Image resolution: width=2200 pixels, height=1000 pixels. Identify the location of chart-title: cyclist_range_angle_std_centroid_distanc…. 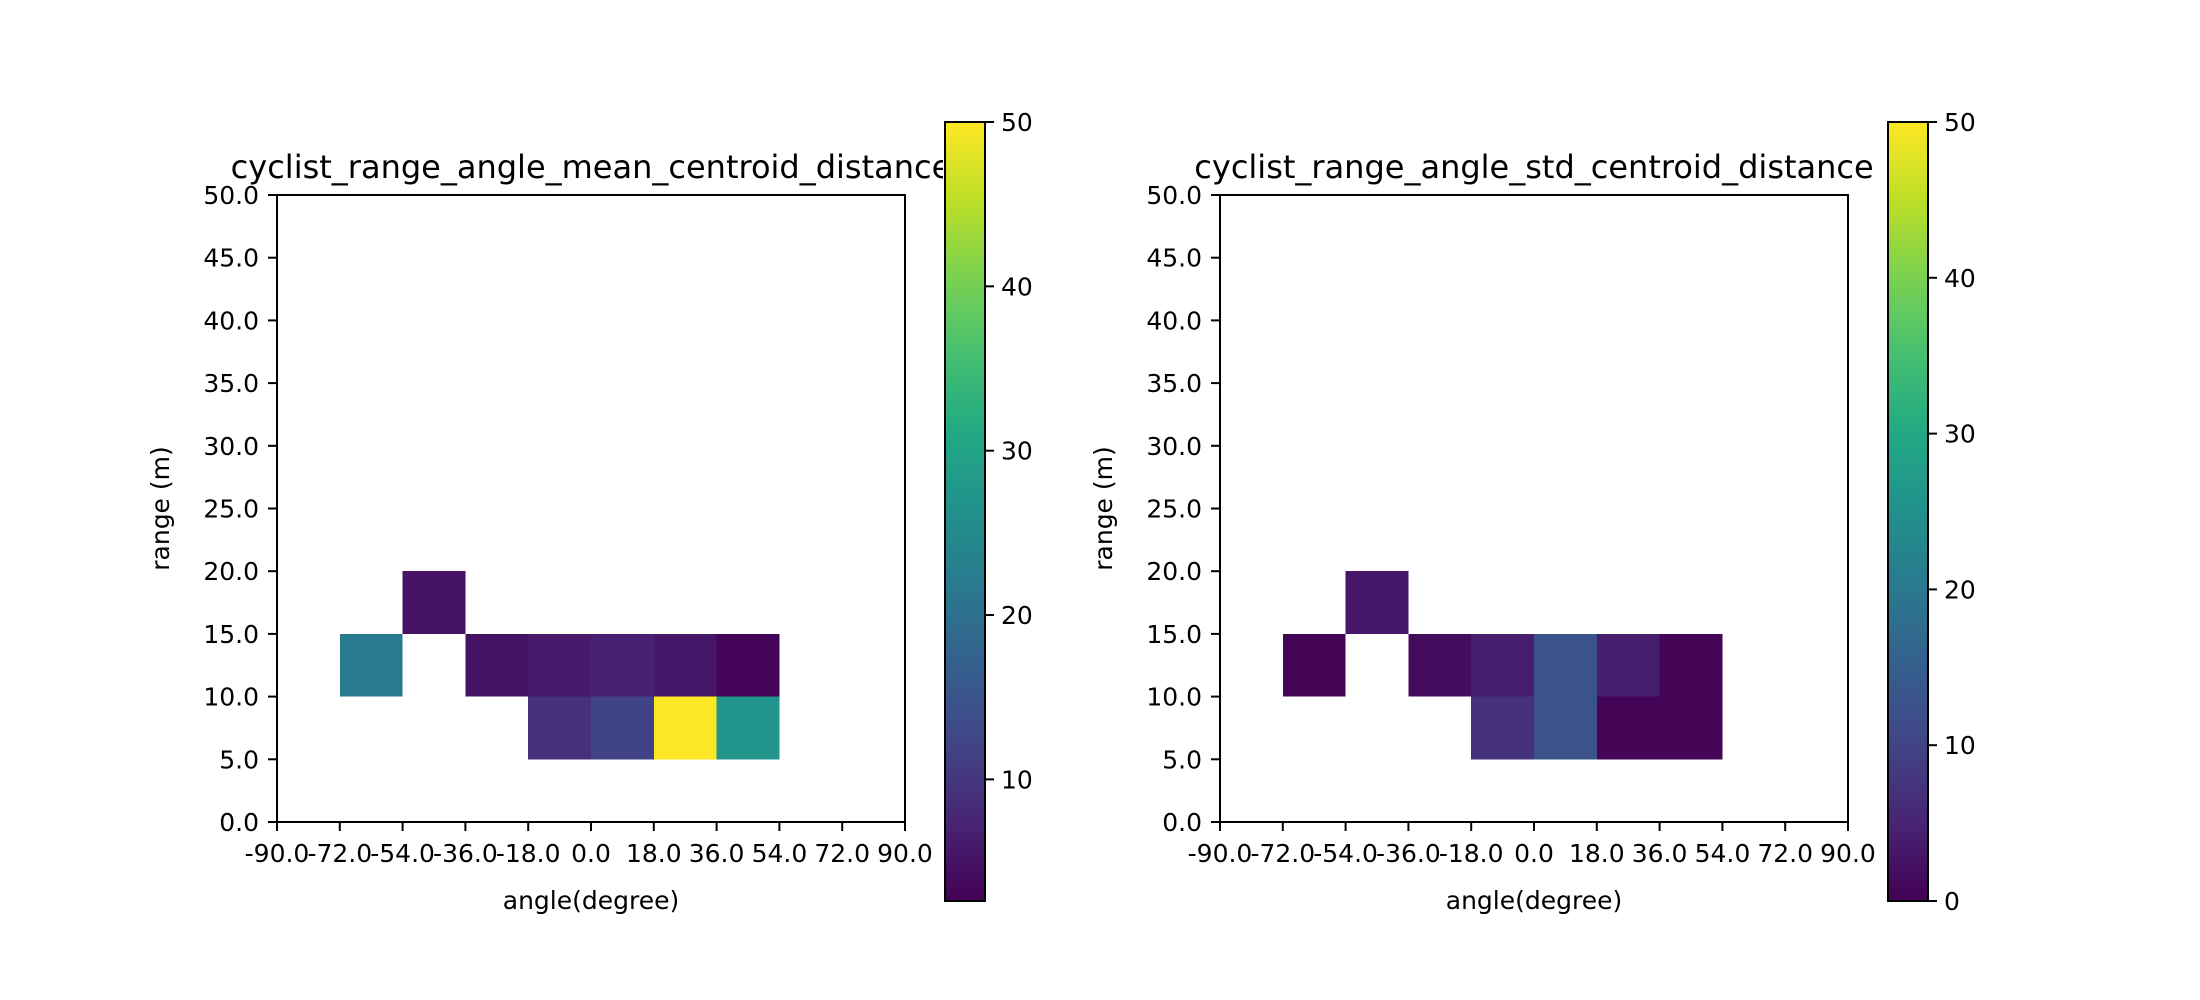
(1533, 167).